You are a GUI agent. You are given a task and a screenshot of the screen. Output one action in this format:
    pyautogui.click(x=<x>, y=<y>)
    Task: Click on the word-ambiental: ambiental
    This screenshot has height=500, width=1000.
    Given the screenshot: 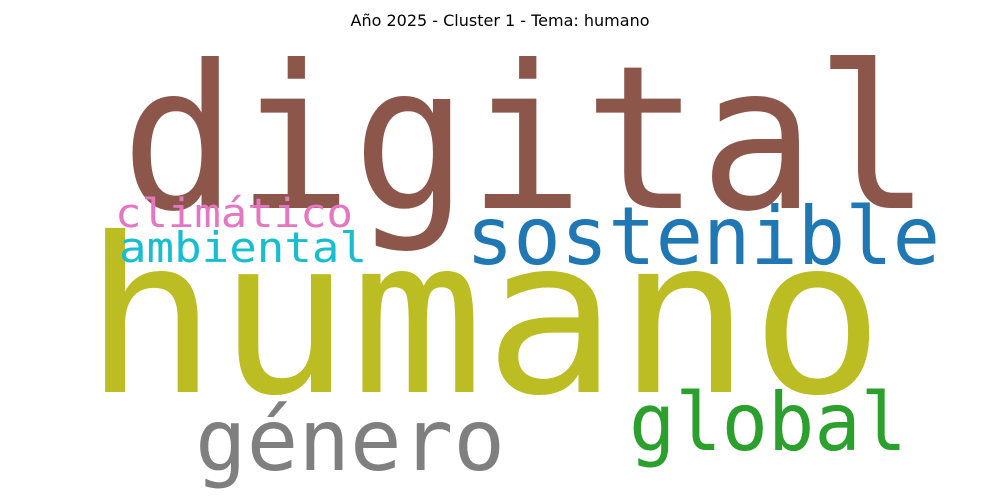 What is the action you would take?
    pyautogui.click(x=243, y=247)
    